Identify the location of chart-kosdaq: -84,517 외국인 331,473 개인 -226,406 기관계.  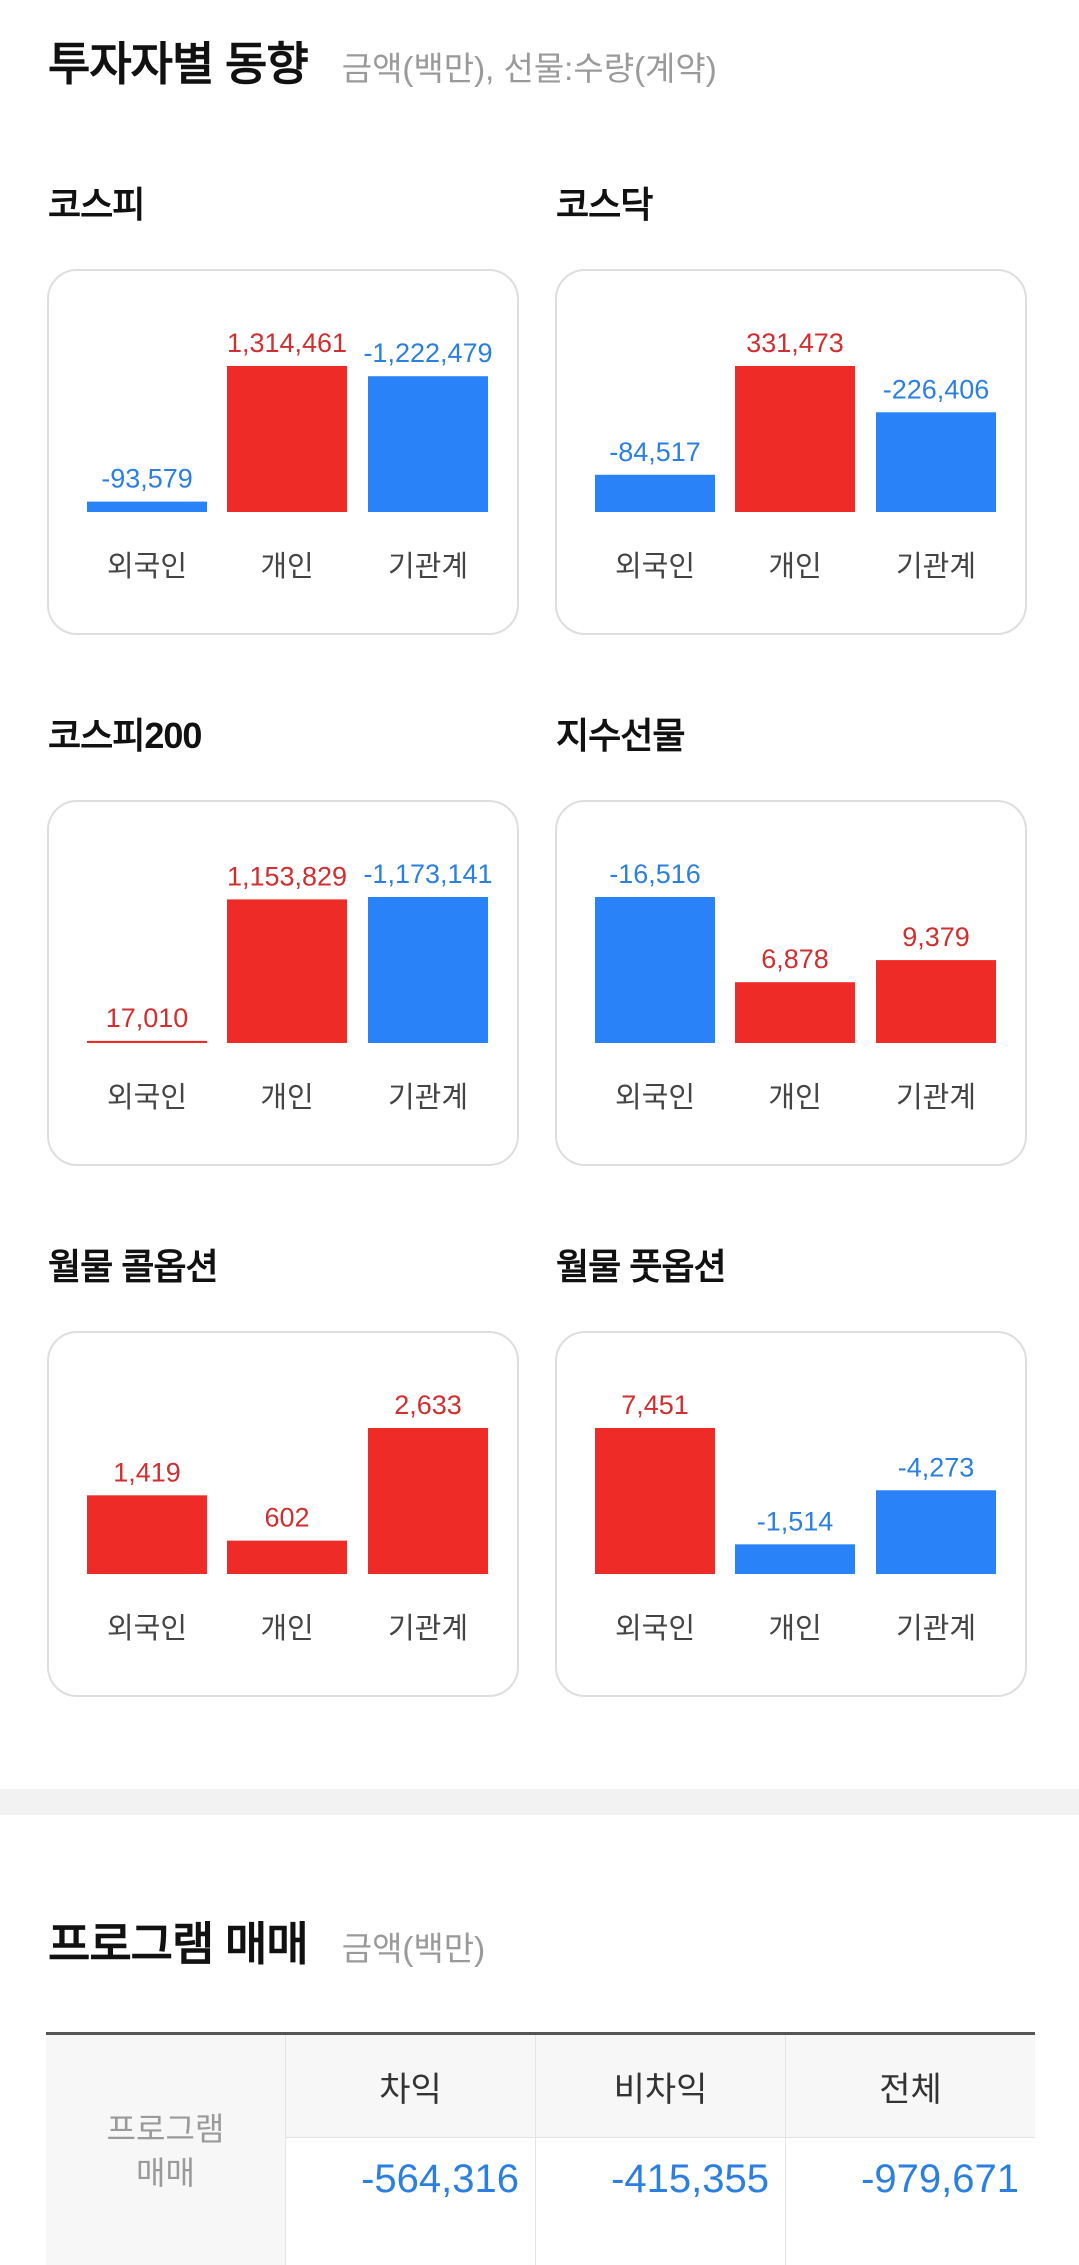
(795, 455).